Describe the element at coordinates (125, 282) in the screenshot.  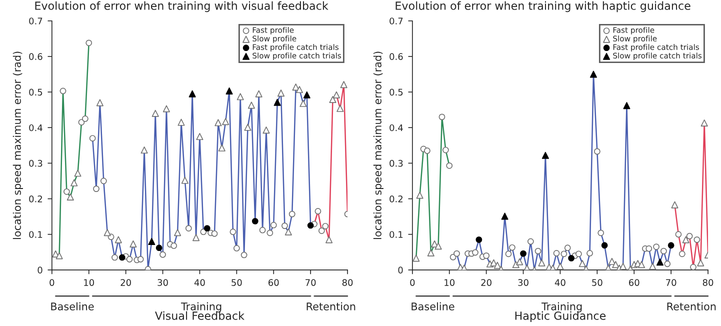
I see `x-tick-label: 20` at that location.